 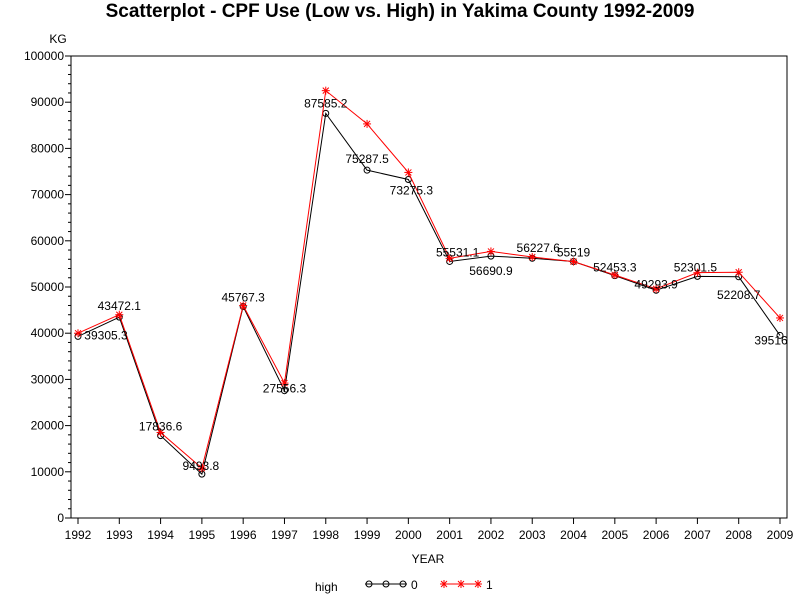 I want to click on data-label: 17836.6, so click(x=161, y=427).